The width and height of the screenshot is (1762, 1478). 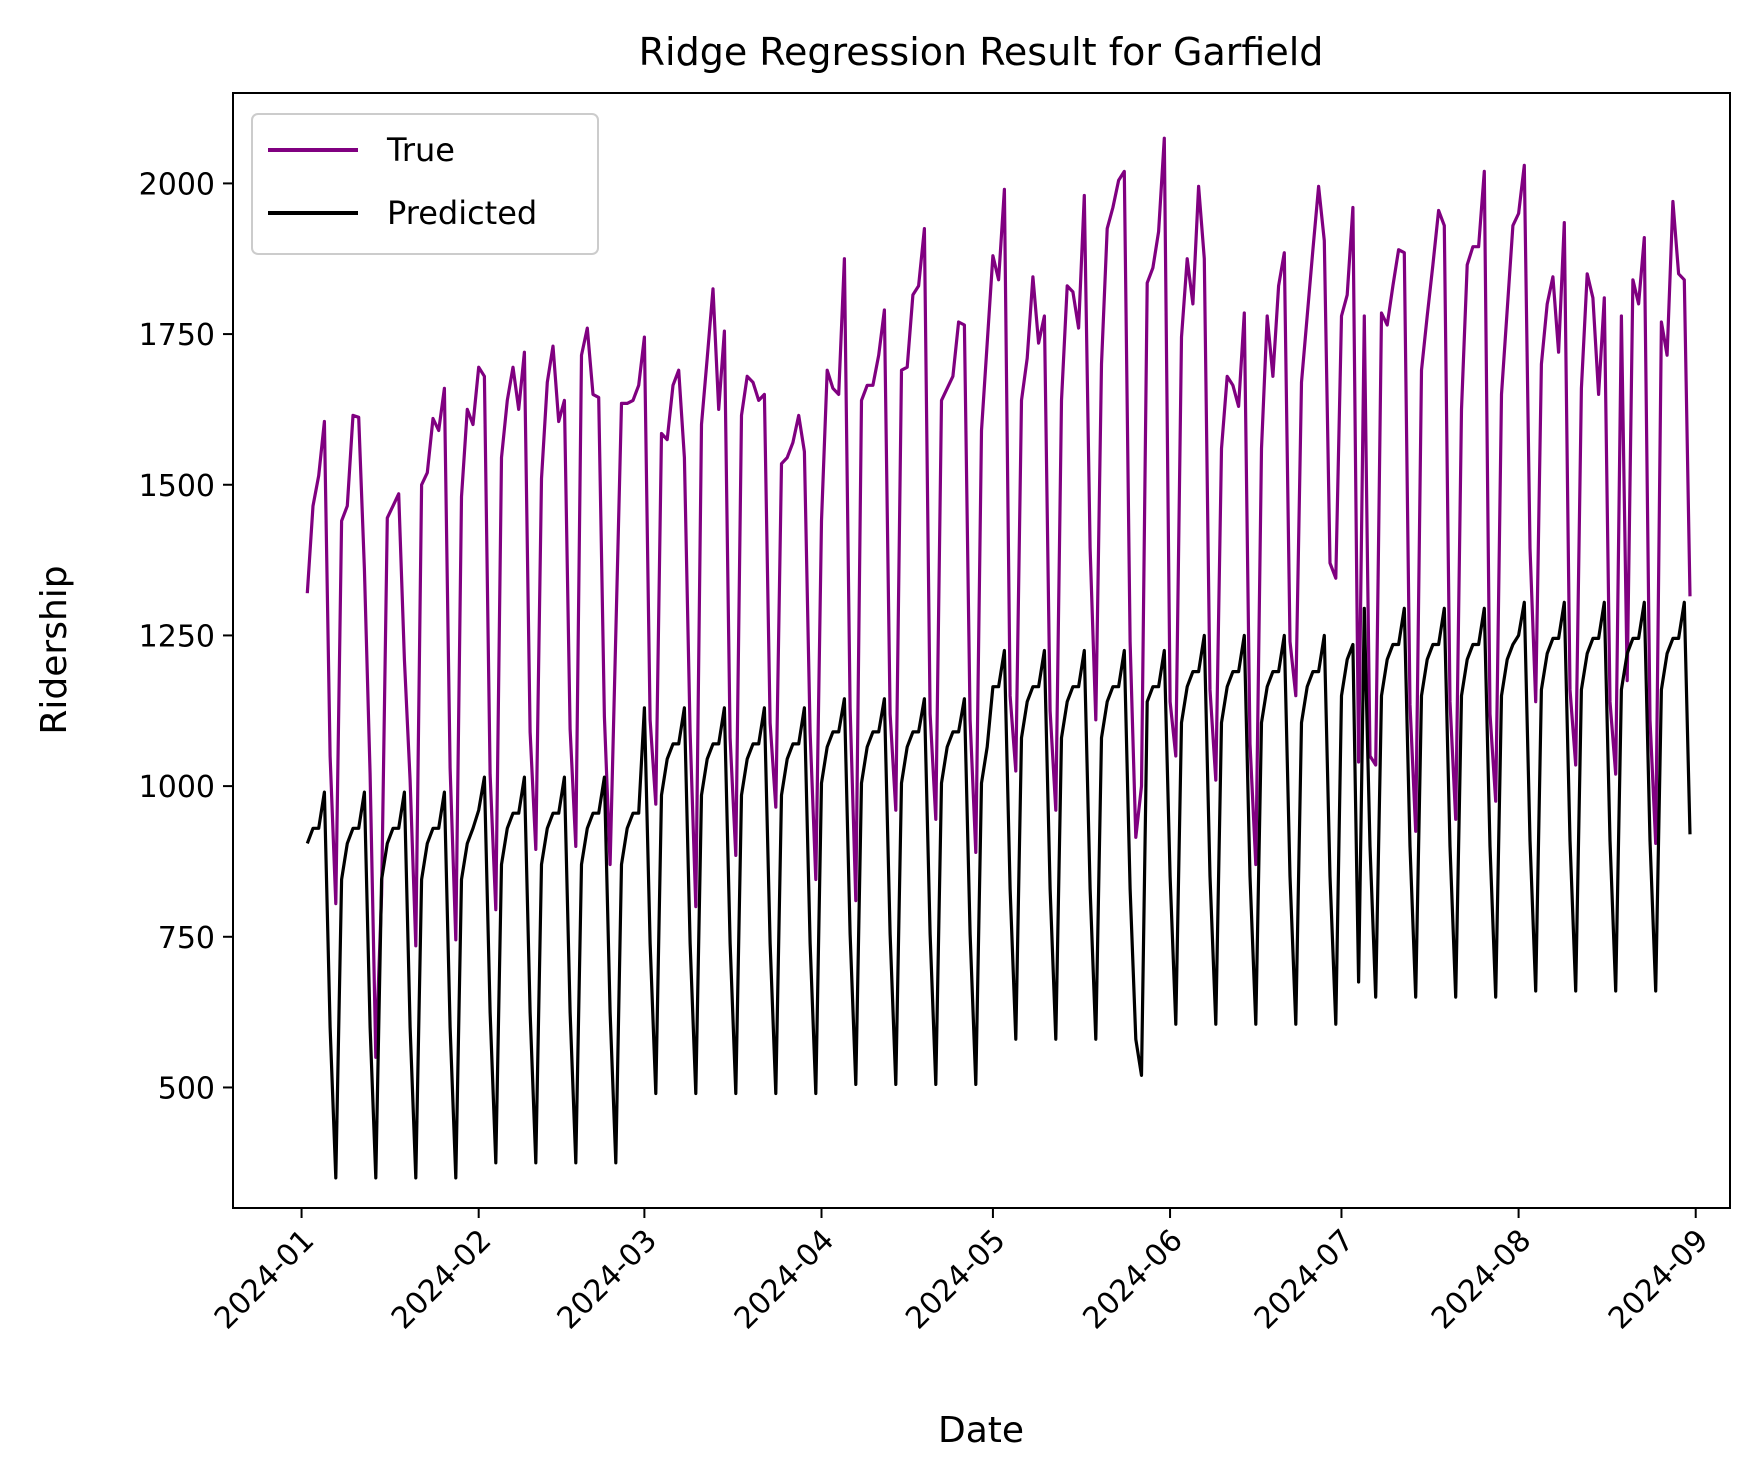 I want to click on y-tick-label: 1000, so click(x=177, y=787).